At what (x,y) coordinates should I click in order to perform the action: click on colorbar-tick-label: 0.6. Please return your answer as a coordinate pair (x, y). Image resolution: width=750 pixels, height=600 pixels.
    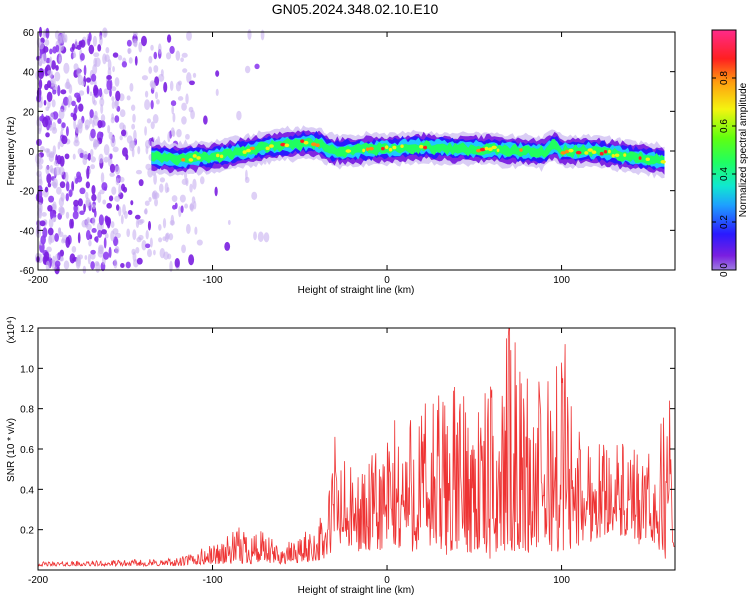
    Looking at the image, I should click on (724, 126).